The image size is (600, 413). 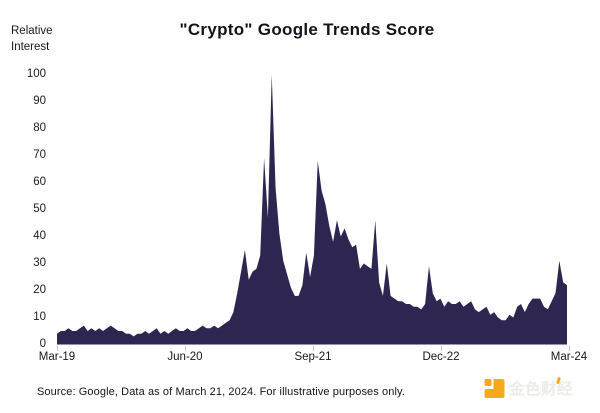 I want to click on y-tick-label: 80, so click(x=39, y=128).